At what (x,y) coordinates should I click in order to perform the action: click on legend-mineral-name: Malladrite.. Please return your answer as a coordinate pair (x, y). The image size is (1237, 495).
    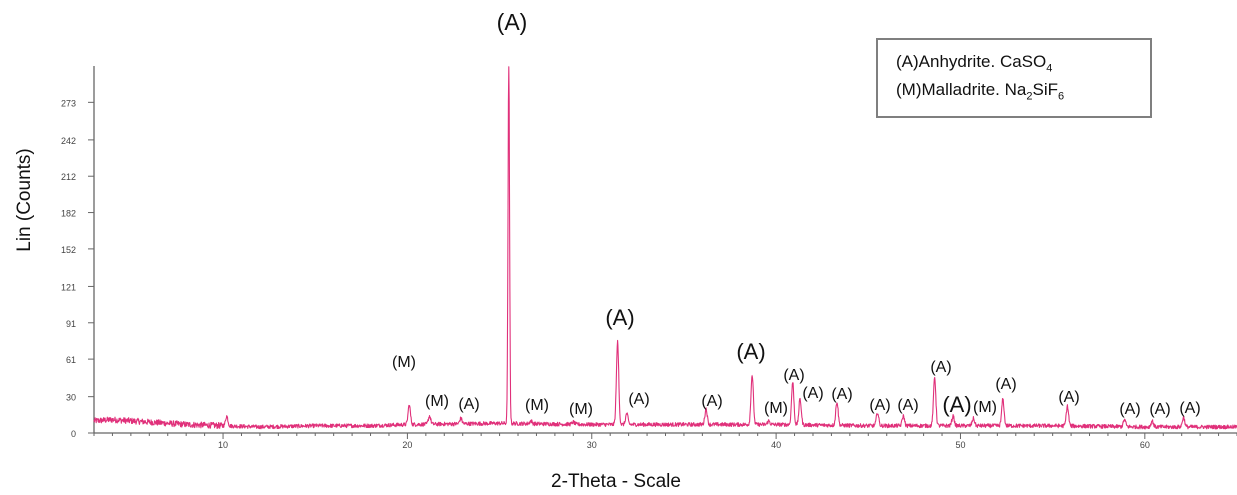
    Looking at the image, I should click on (963, 89).